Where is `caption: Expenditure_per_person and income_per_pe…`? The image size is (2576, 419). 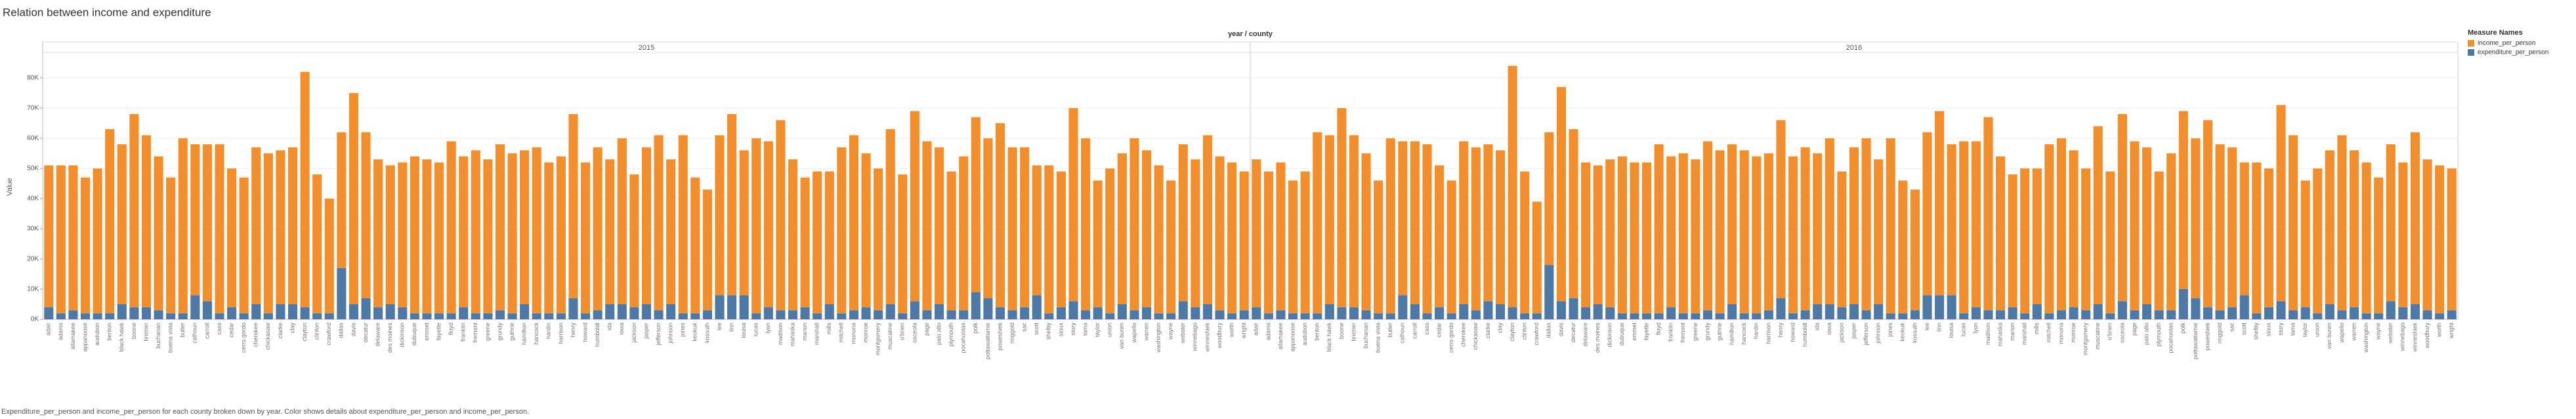
caption: Expenditure_per_person and income_per_pe… is located at coordinates (265, 412).